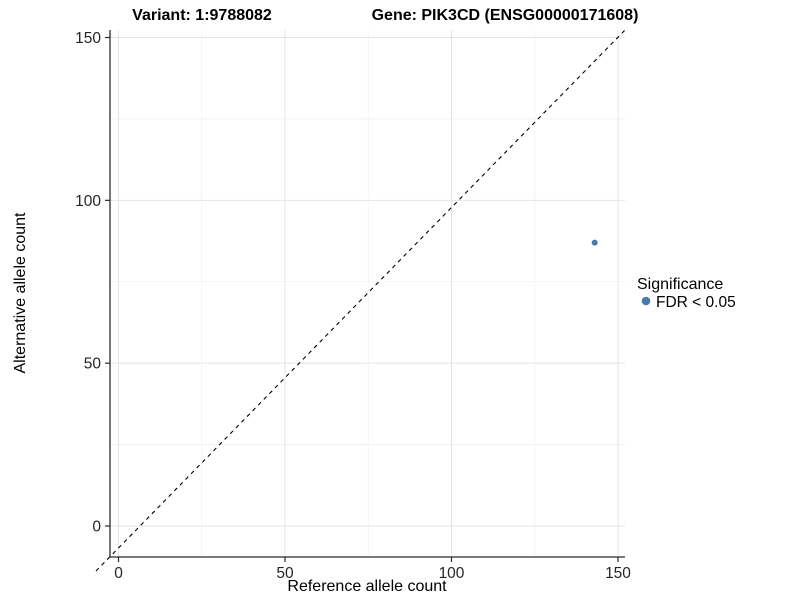 Image resolution: width=800 pixels, height=600 pixels. What do you see at coordinates (505, 15) in the screenshot?
I see `gene-title: Gene: PIK3CD (ENSG00000171608)` at bounding box center [505, 15].